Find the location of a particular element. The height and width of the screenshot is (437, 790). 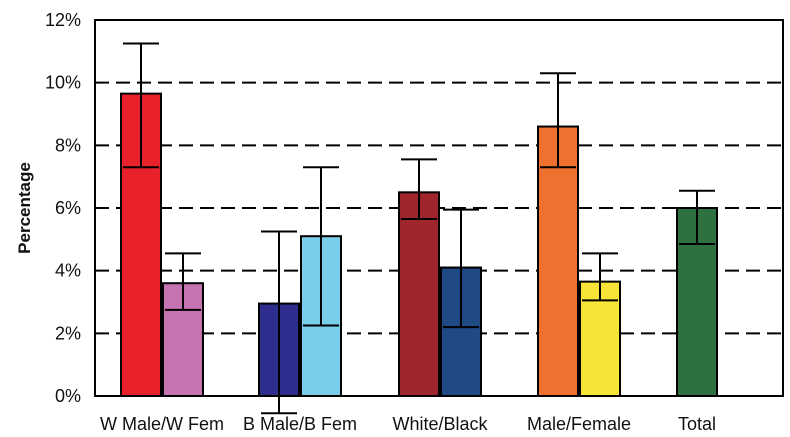

y-tick-labels: 0% 2% 4% 6% 8% 10% 12% is located at coordinates (63, 208).